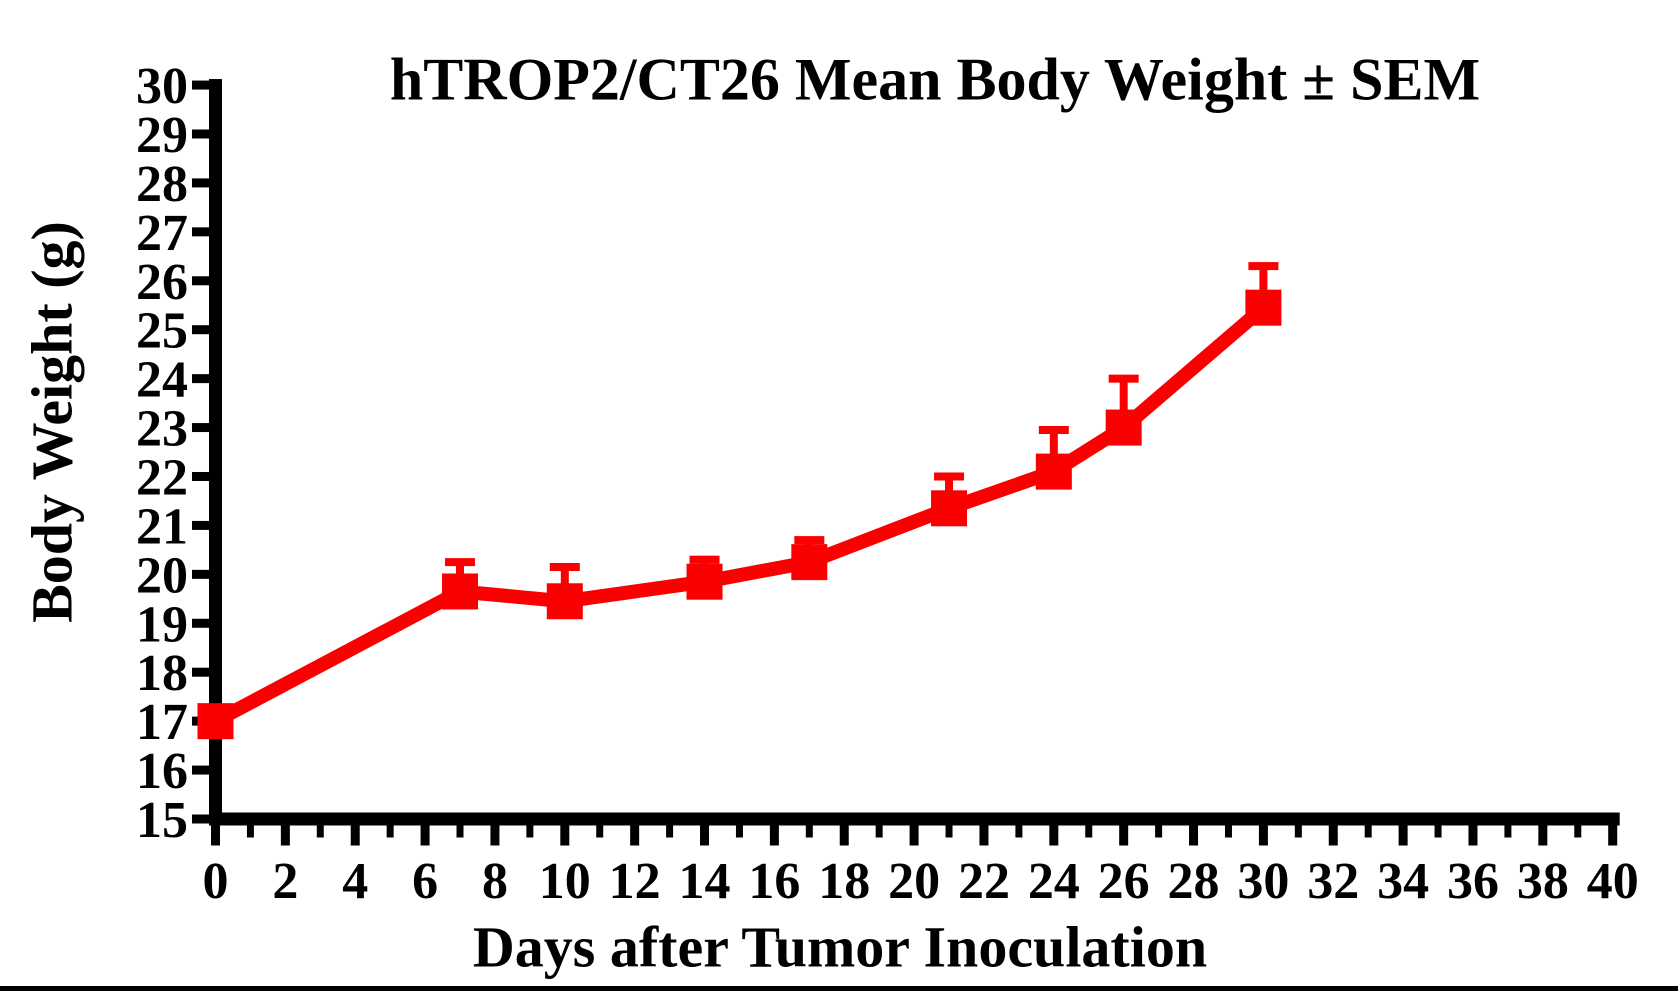 The image size is (1678, 994). I want to click on x-tick-label: 12, so click(635, 881).